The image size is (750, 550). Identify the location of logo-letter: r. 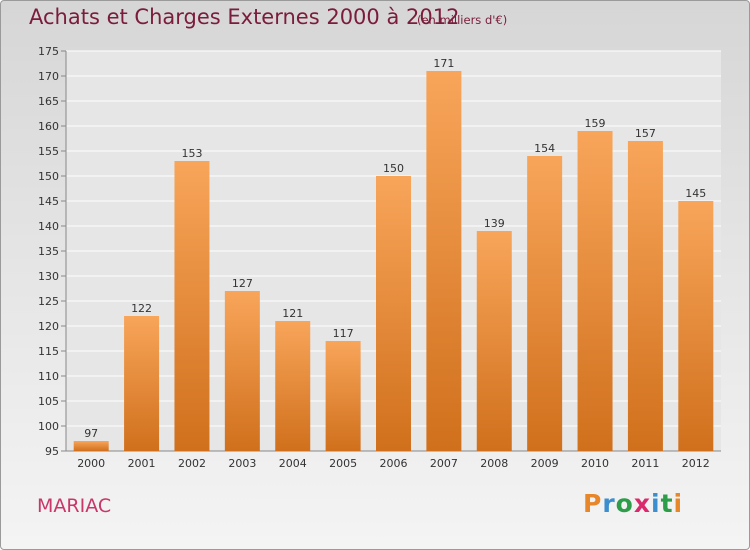
(609, 503).